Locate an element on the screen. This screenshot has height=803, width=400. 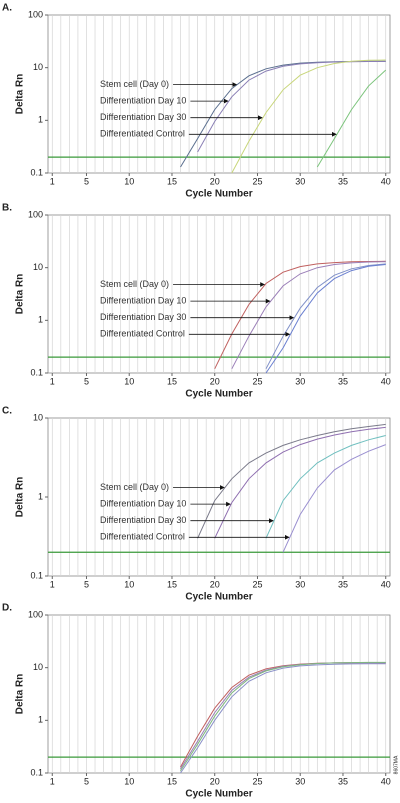
panel-label: C. is located at coordinates (7, 411).